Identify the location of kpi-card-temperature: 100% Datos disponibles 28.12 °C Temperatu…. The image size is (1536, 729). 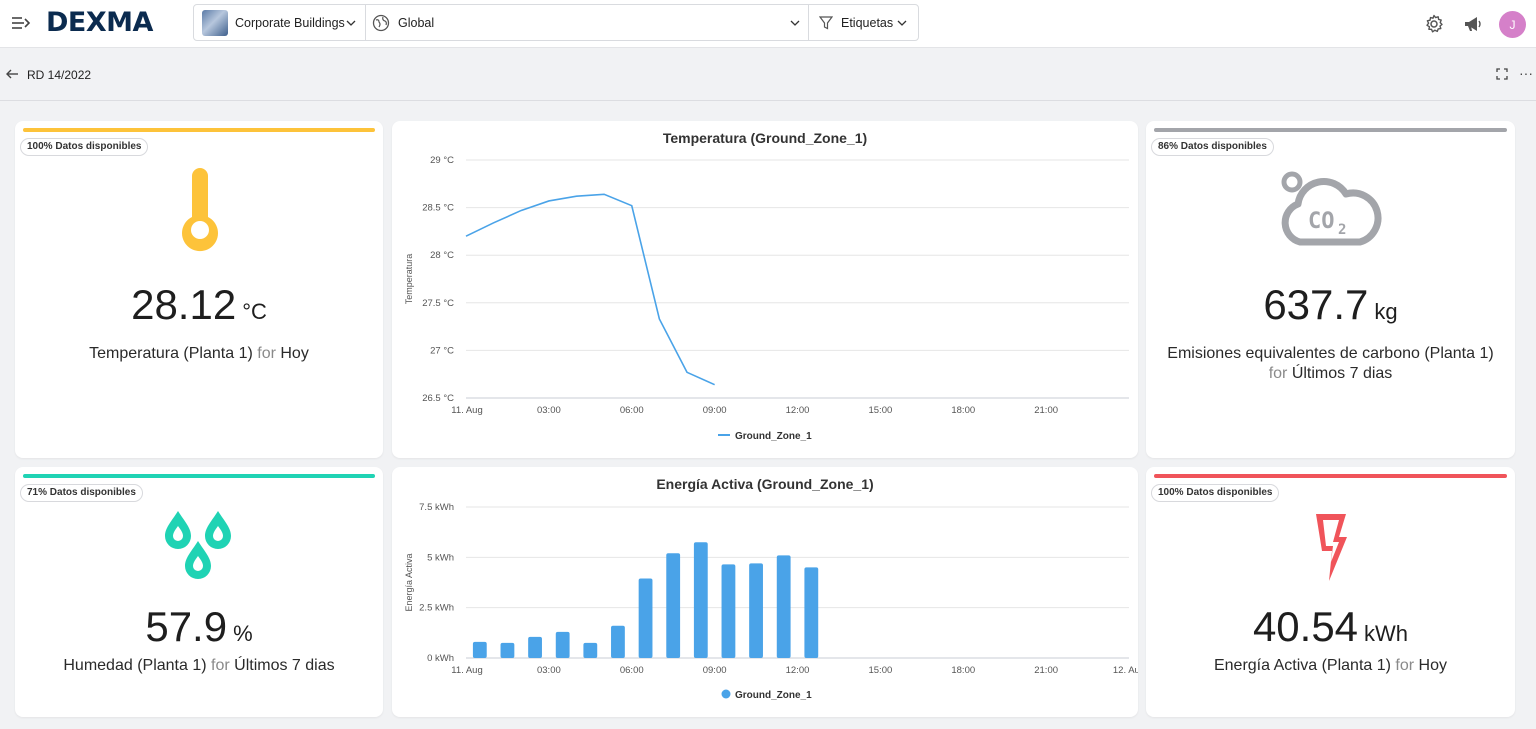
(199, 289).